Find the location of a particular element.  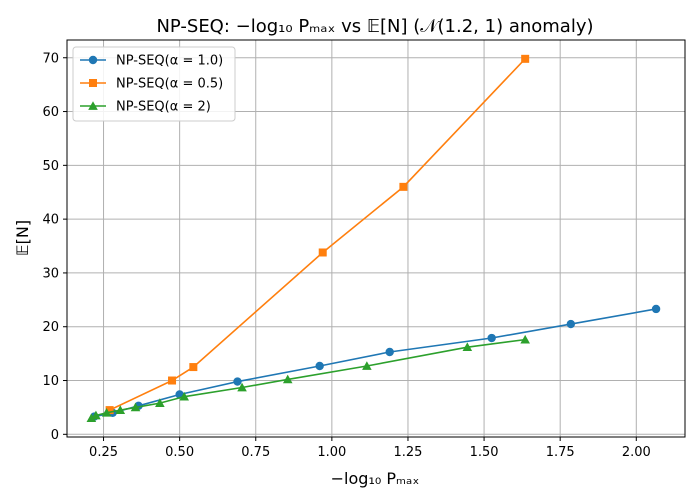

legend-entry: NP-SEQ(α = 2) is located at coordinates (145, 107).